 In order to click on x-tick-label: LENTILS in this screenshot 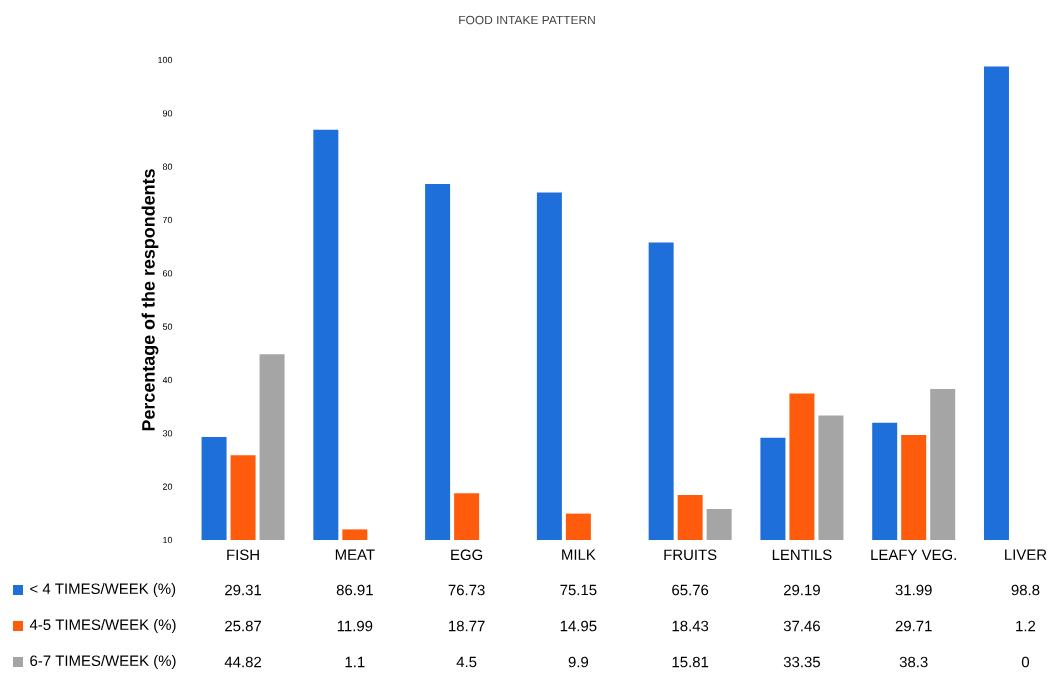, I will do `click(802, 555)`.